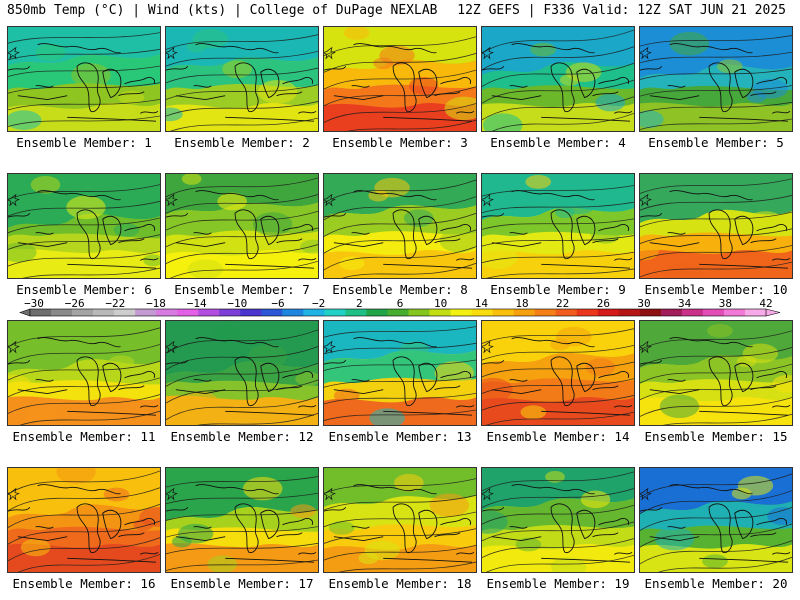 The width and height of the screenshot is (800, 600). I want to click on scale-tick-label: −2, so click(318, 303).